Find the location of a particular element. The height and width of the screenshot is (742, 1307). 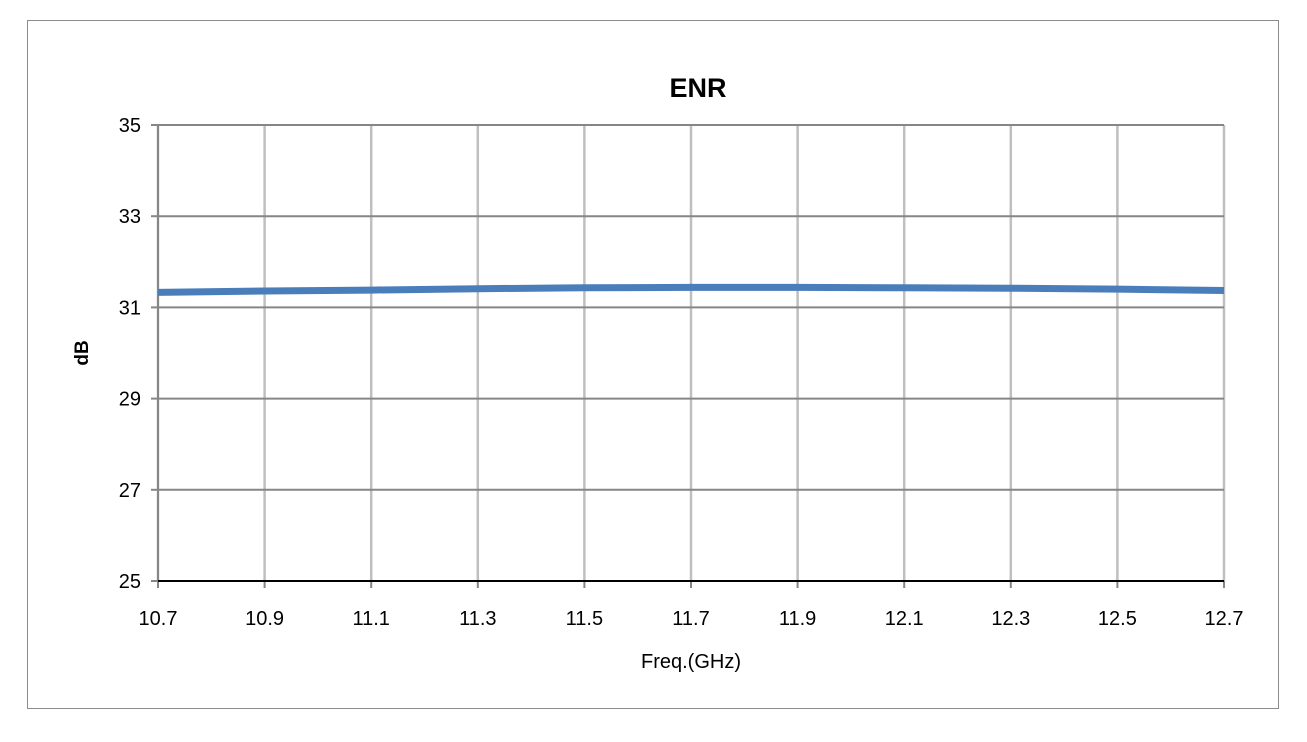

y-tick-label: 35 is located at coordinates (130, 126).